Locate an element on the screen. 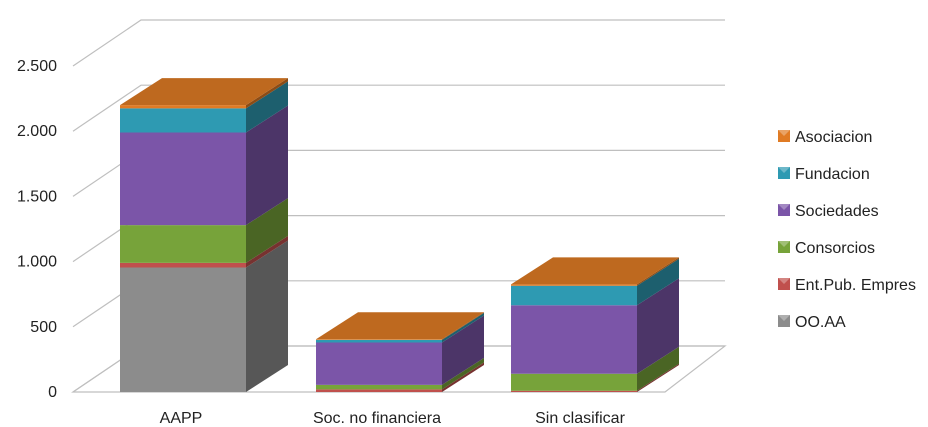 This screenshot has height=427, width=928. y-axis-ticks: 0 500 1.000 1.500 2.000 2.500 is located at coordinates (37, 229).